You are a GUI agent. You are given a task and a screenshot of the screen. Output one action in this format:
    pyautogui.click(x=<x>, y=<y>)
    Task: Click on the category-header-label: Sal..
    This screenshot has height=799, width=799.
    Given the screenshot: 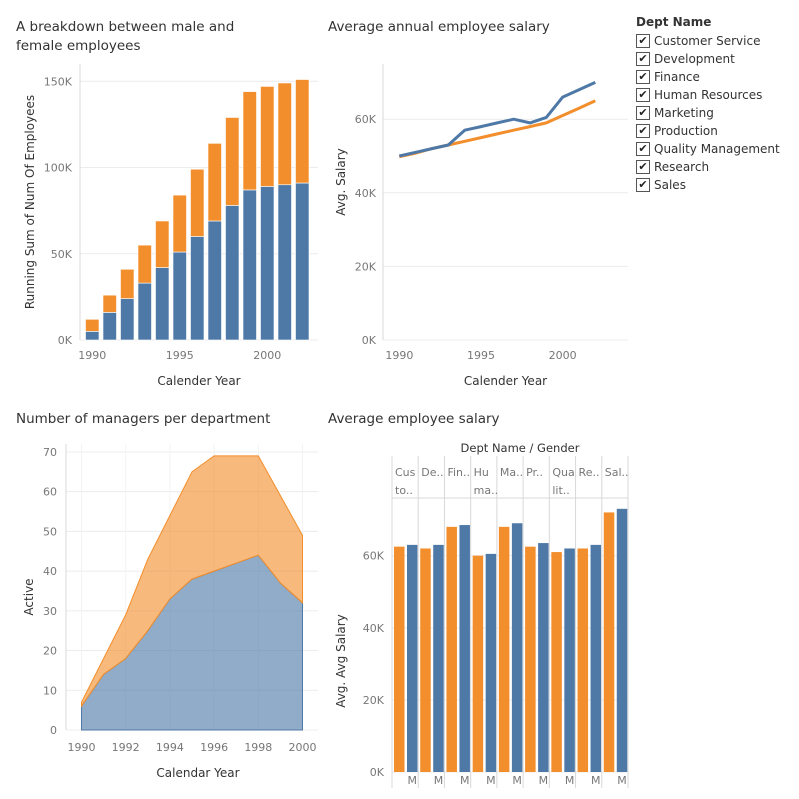 What is the action you would take?
    pyautogui.click(x=617, y=472)
    